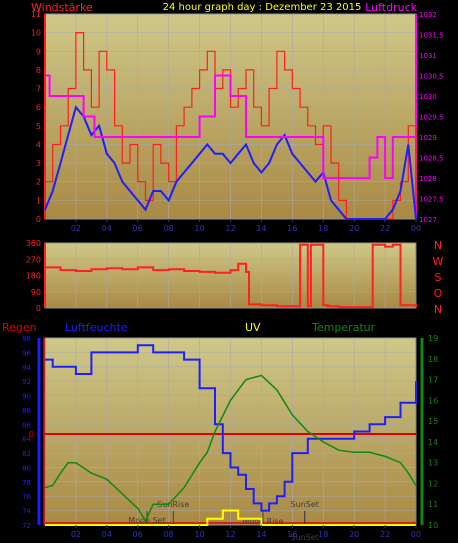  I want to click on direction-y-tick-label: 360, so click(33, 243).